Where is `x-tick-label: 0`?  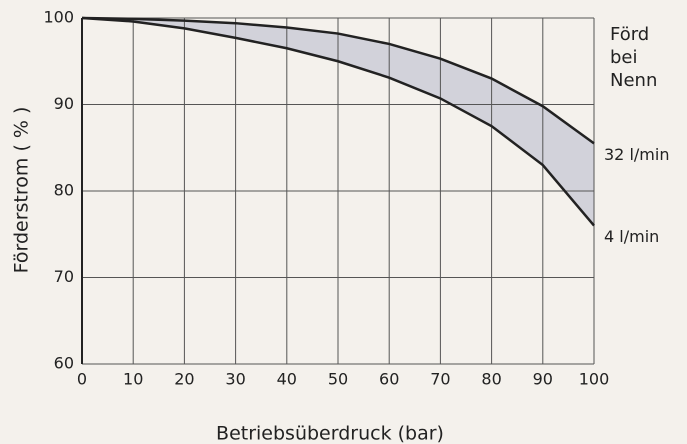 x-tick-label: 0 is located at coordinates (82, 379).